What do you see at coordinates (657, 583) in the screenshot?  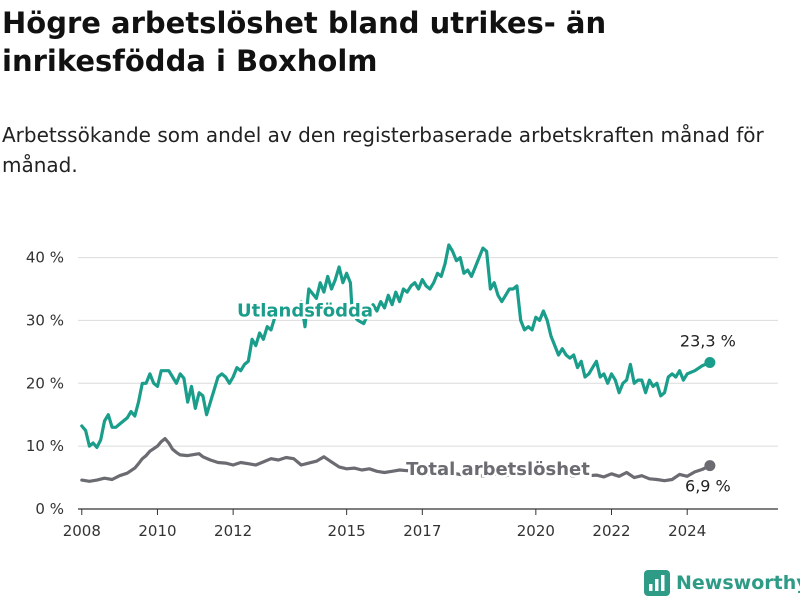 I see `bar-chart-icon` at bounding box center [657, 583].